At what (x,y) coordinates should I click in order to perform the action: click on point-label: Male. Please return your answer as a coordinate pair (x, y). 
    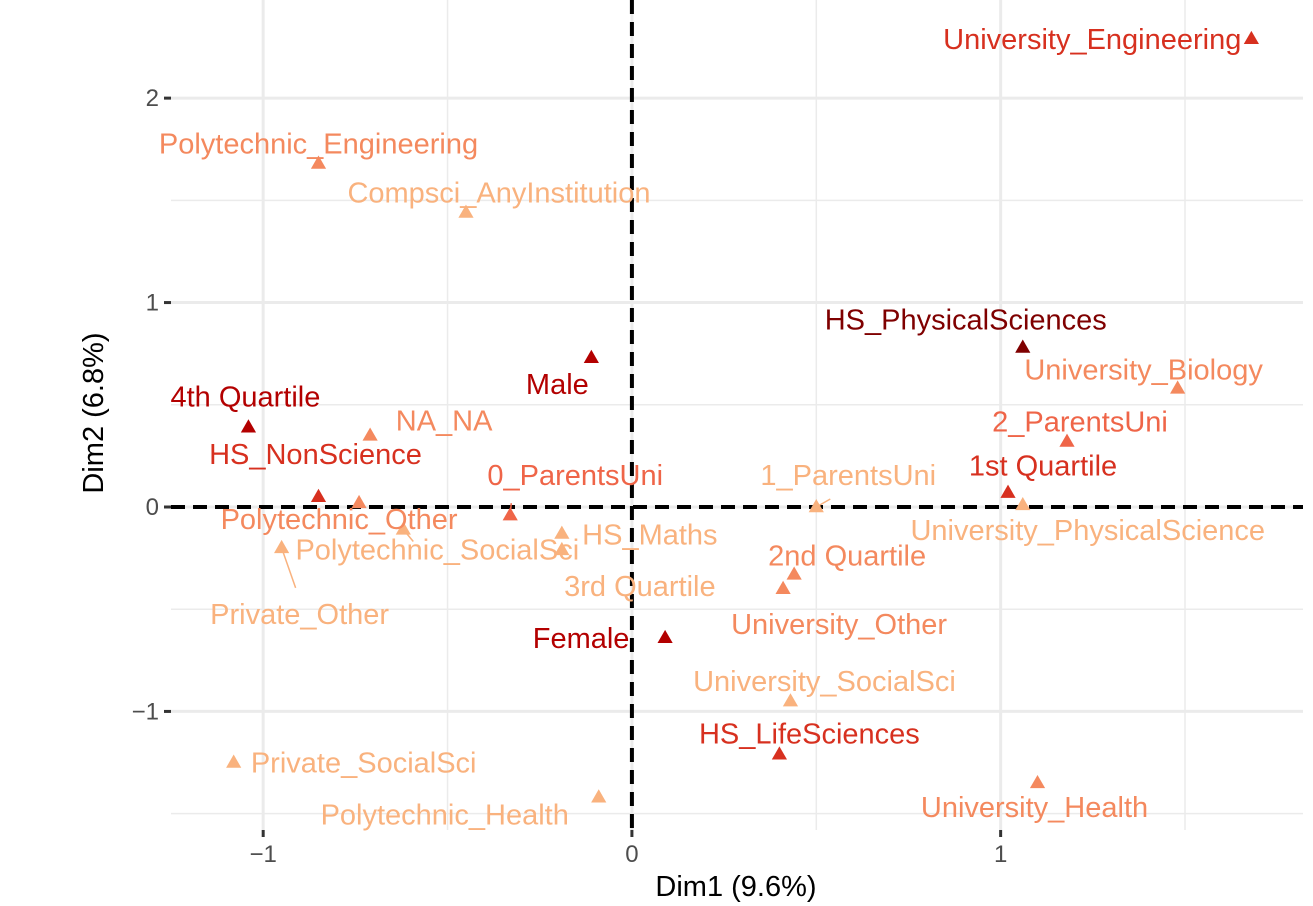
    Looking at the image, I should click on (557, 385).